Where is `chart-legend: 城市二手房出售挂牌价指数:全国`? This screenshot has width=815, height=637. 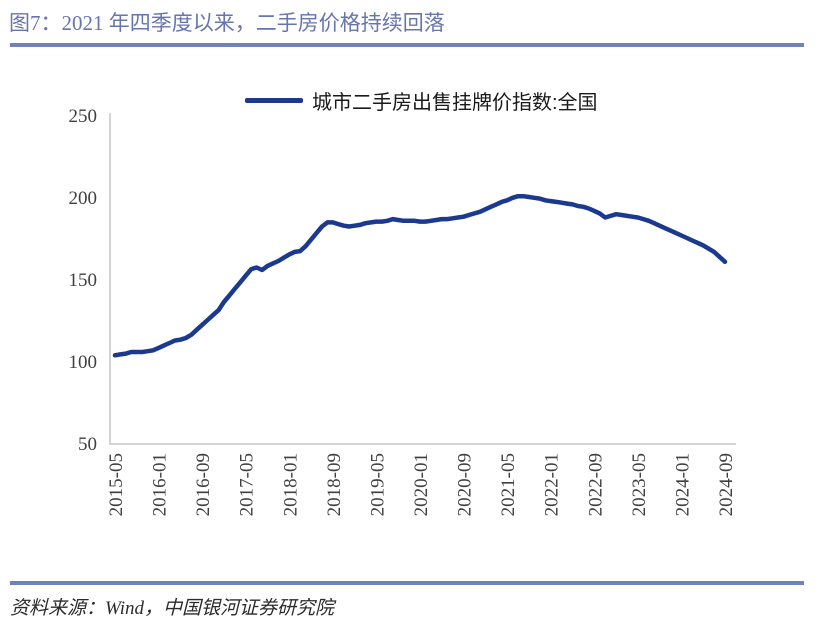
chart-legend: 城市二手房出售挂牌价指数:全国 is located at coordinates (421, 100).